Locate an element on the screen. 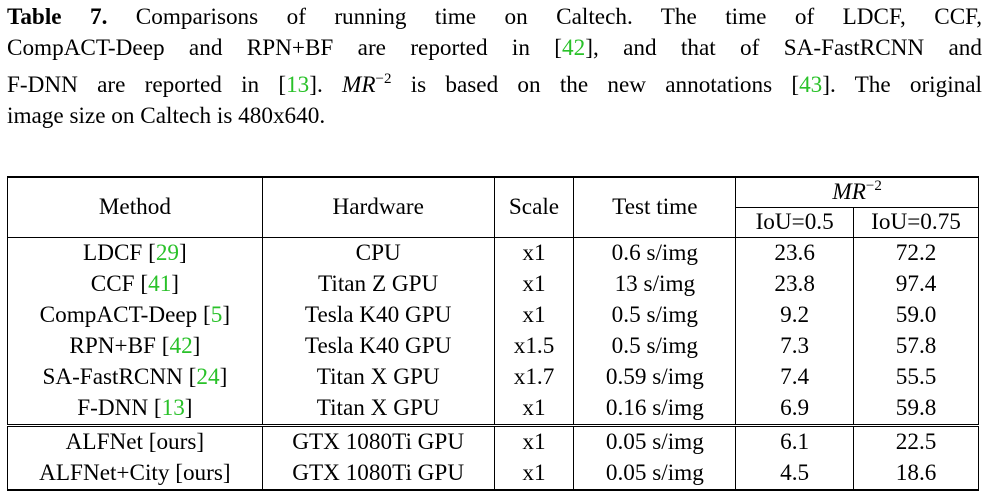 This screenshot has width=988, height=500. iou05-cell: 4.5 is located at coordinates (795, 474).